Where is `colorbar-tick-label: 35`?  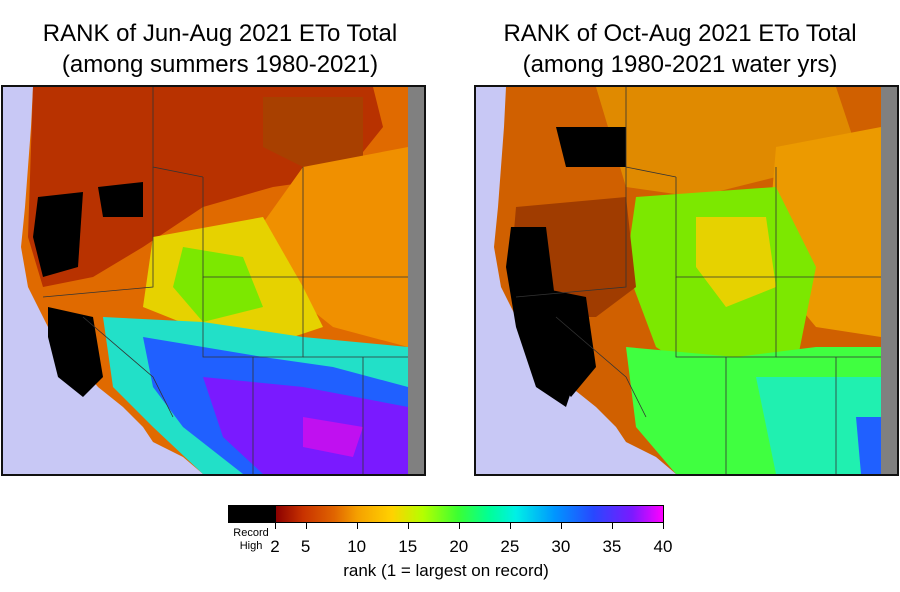 colorbar-tick-label: 35 is located at coordinates (612, 546).